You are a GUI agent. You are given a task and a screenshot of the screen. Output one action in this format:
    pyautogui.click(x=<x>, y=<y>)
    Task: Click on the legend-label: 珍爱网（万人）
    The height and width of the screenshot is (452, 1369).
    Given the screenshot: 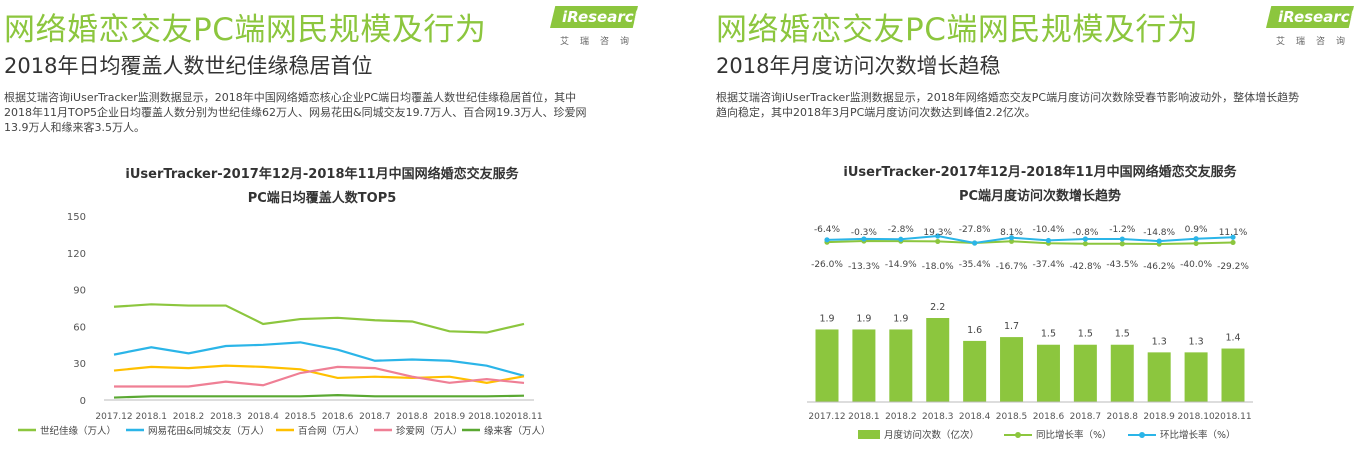 What is the action you would take?
    pyautogui.click(x=429, y=431)
    